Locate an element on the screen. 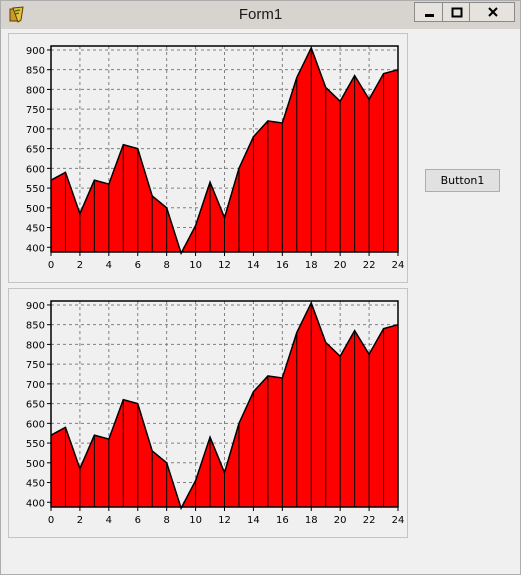  title-bar: Form1 is located at coordinates (260, 15).